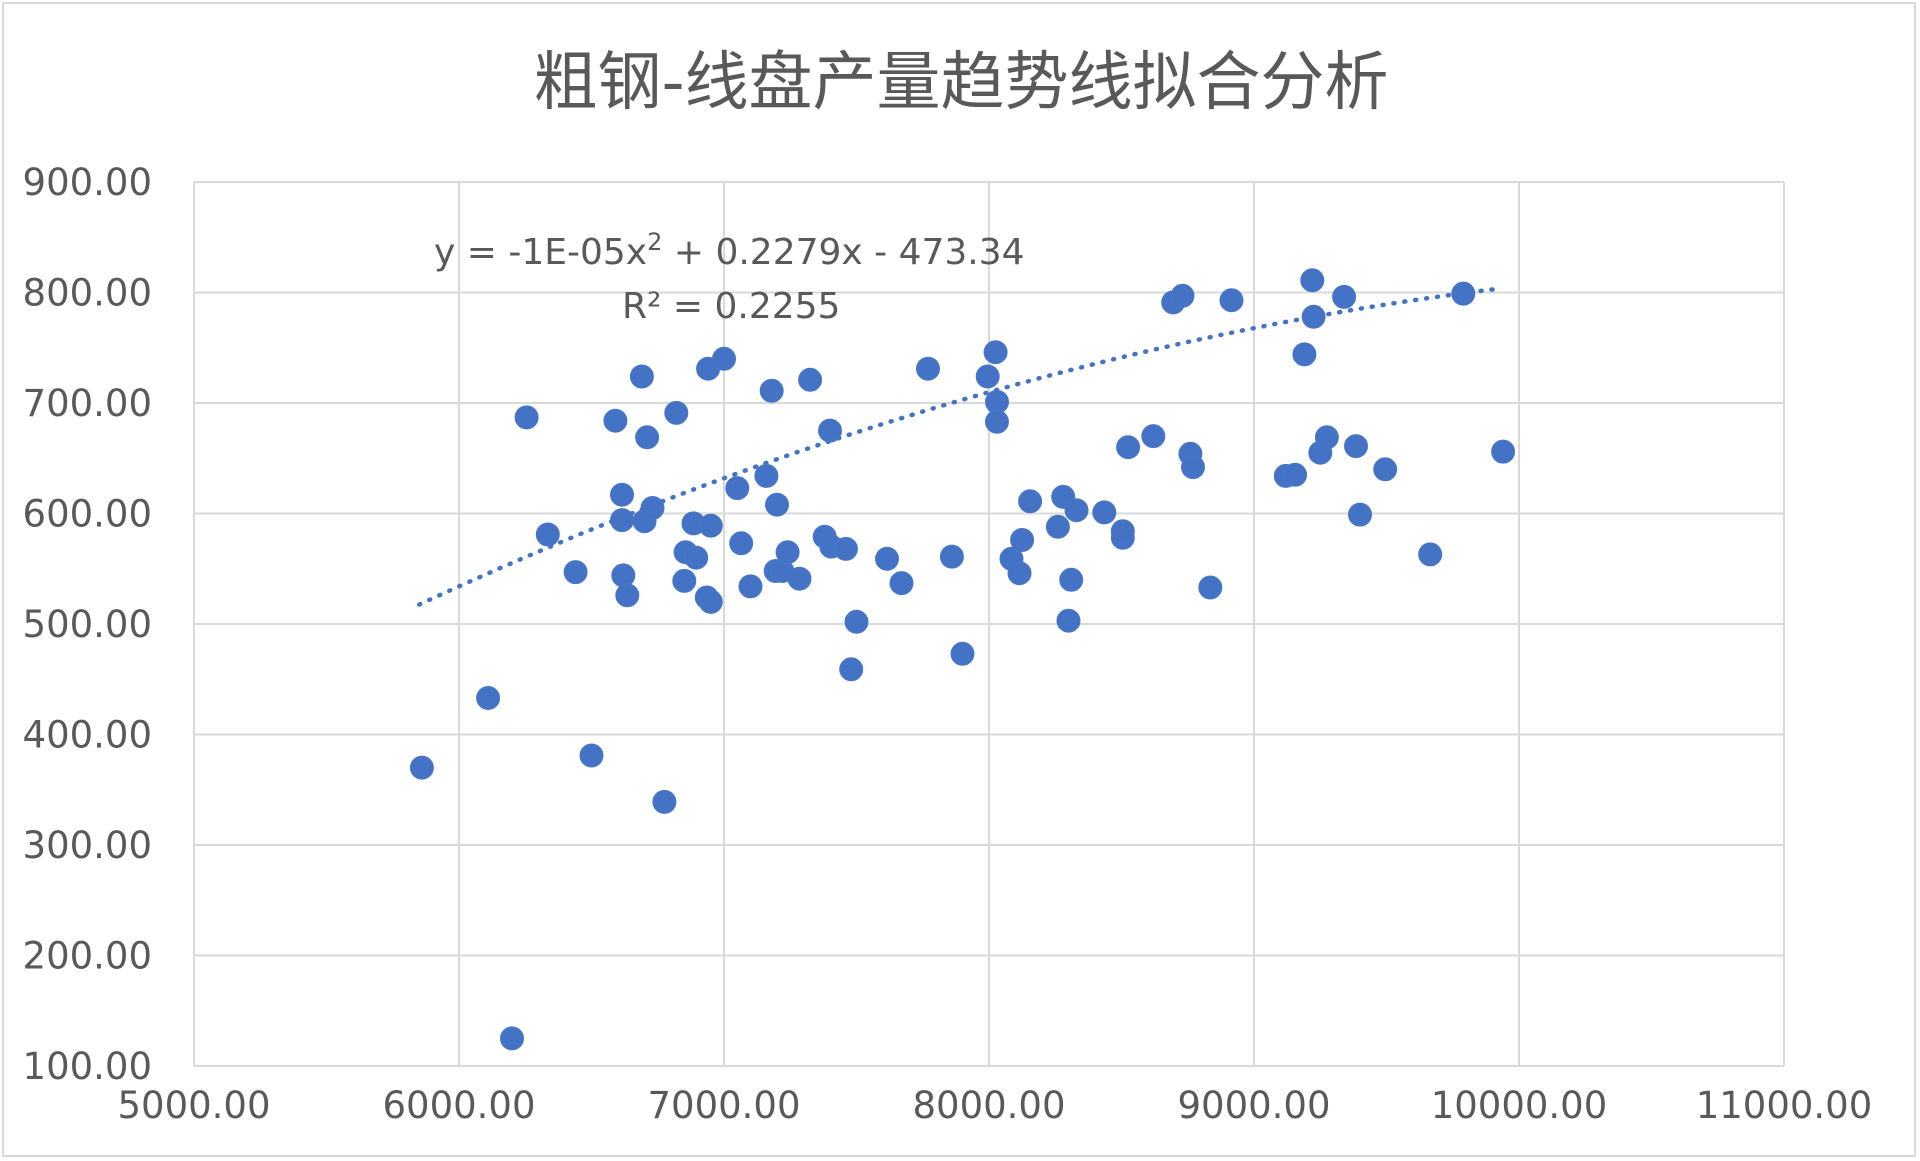 The image size is (1920, 1161). Describe the element at coordinates (723, 1105) in the screenshot. I see `x-tick-label: 7000.00` at that location.